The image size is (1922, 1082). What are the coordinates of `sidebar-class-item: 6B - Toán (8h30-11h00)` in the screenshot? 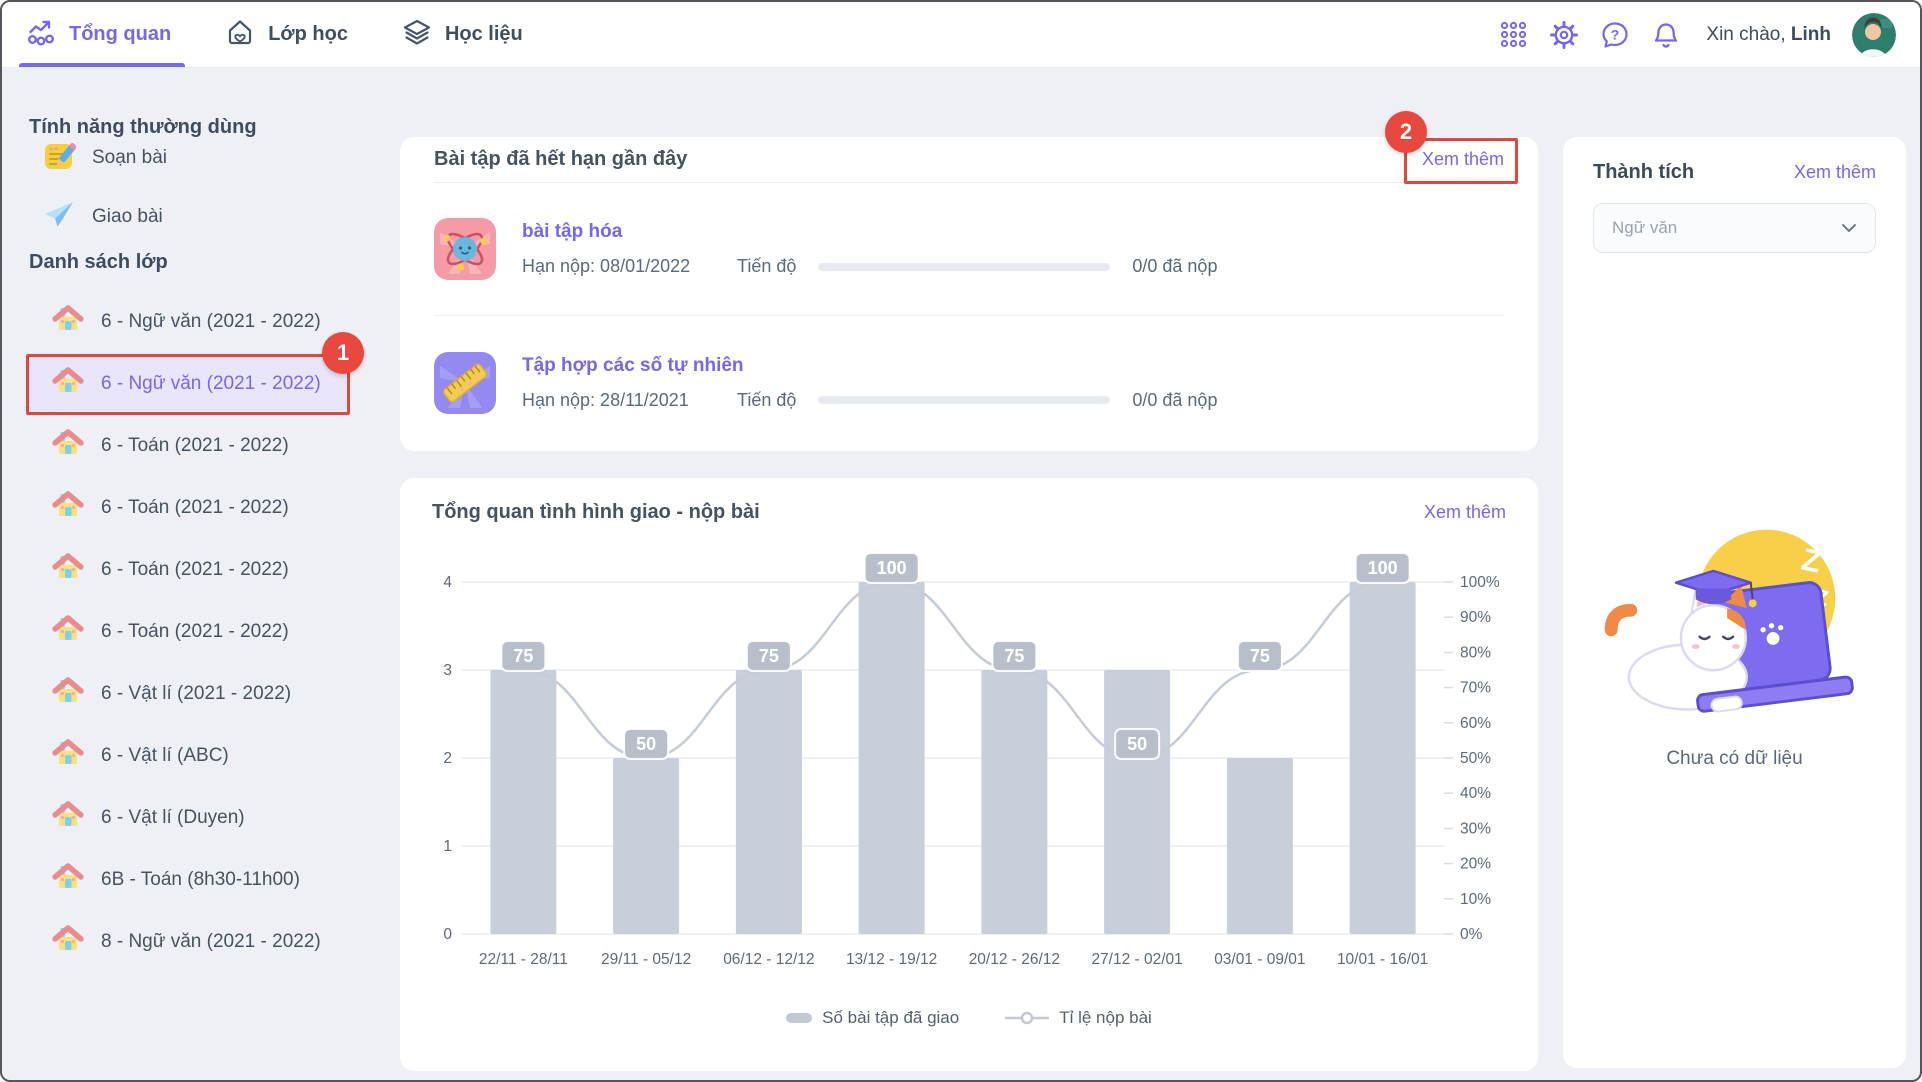 It's located at (187, 880).